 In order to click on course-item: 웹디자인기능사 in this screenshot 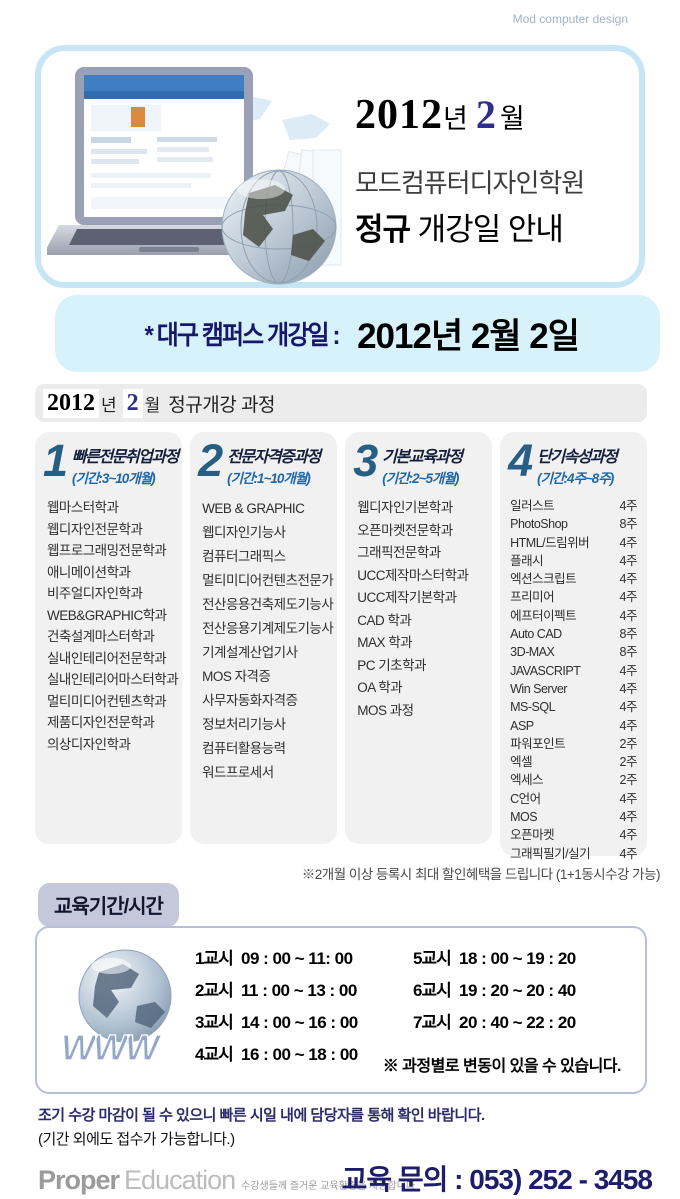, I will do `click(244, 532)`.